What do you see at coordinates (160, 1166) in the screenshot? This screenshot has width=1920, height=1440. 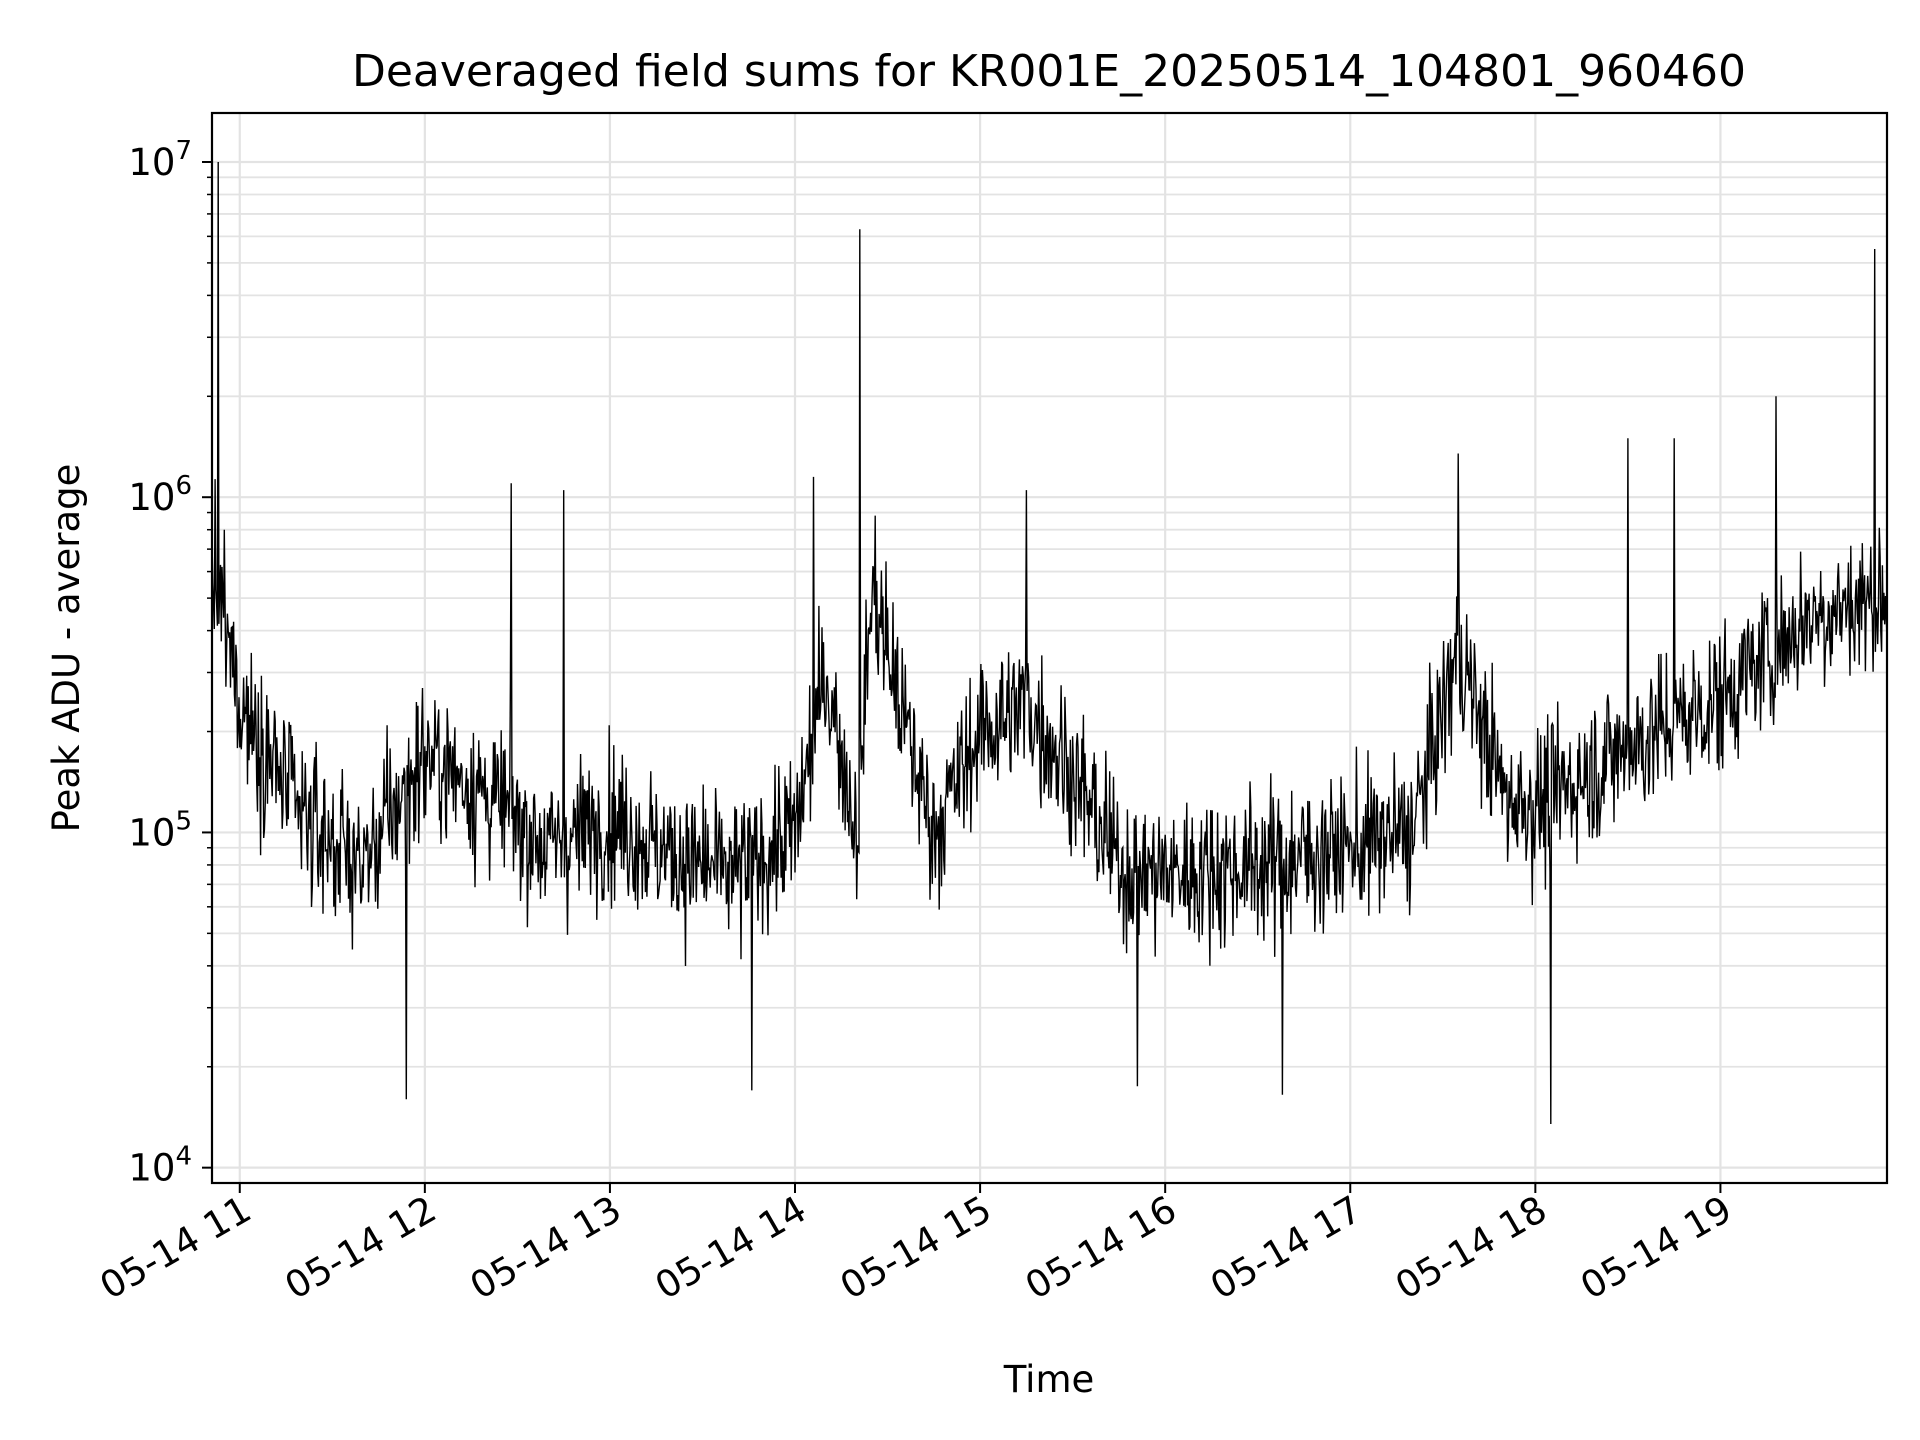 I see `y-tick-label: 104` at bounding box center [160, 1166].